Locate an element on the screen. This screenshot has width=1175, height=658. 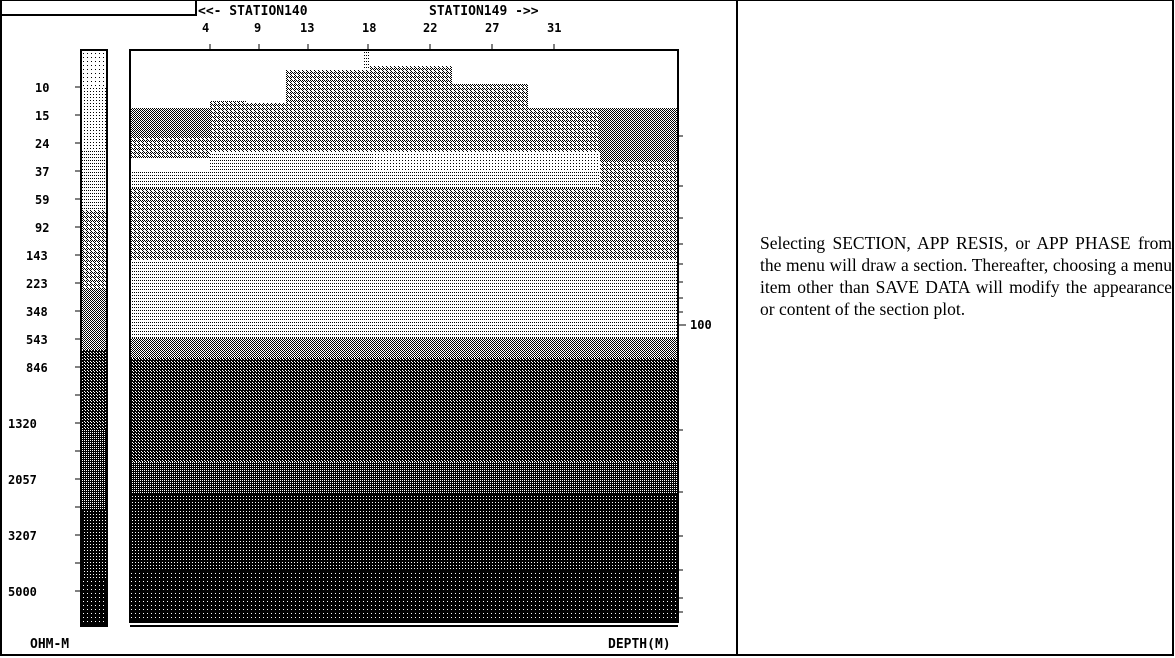
scale-label: 223 is located at coordinates (37, 284).